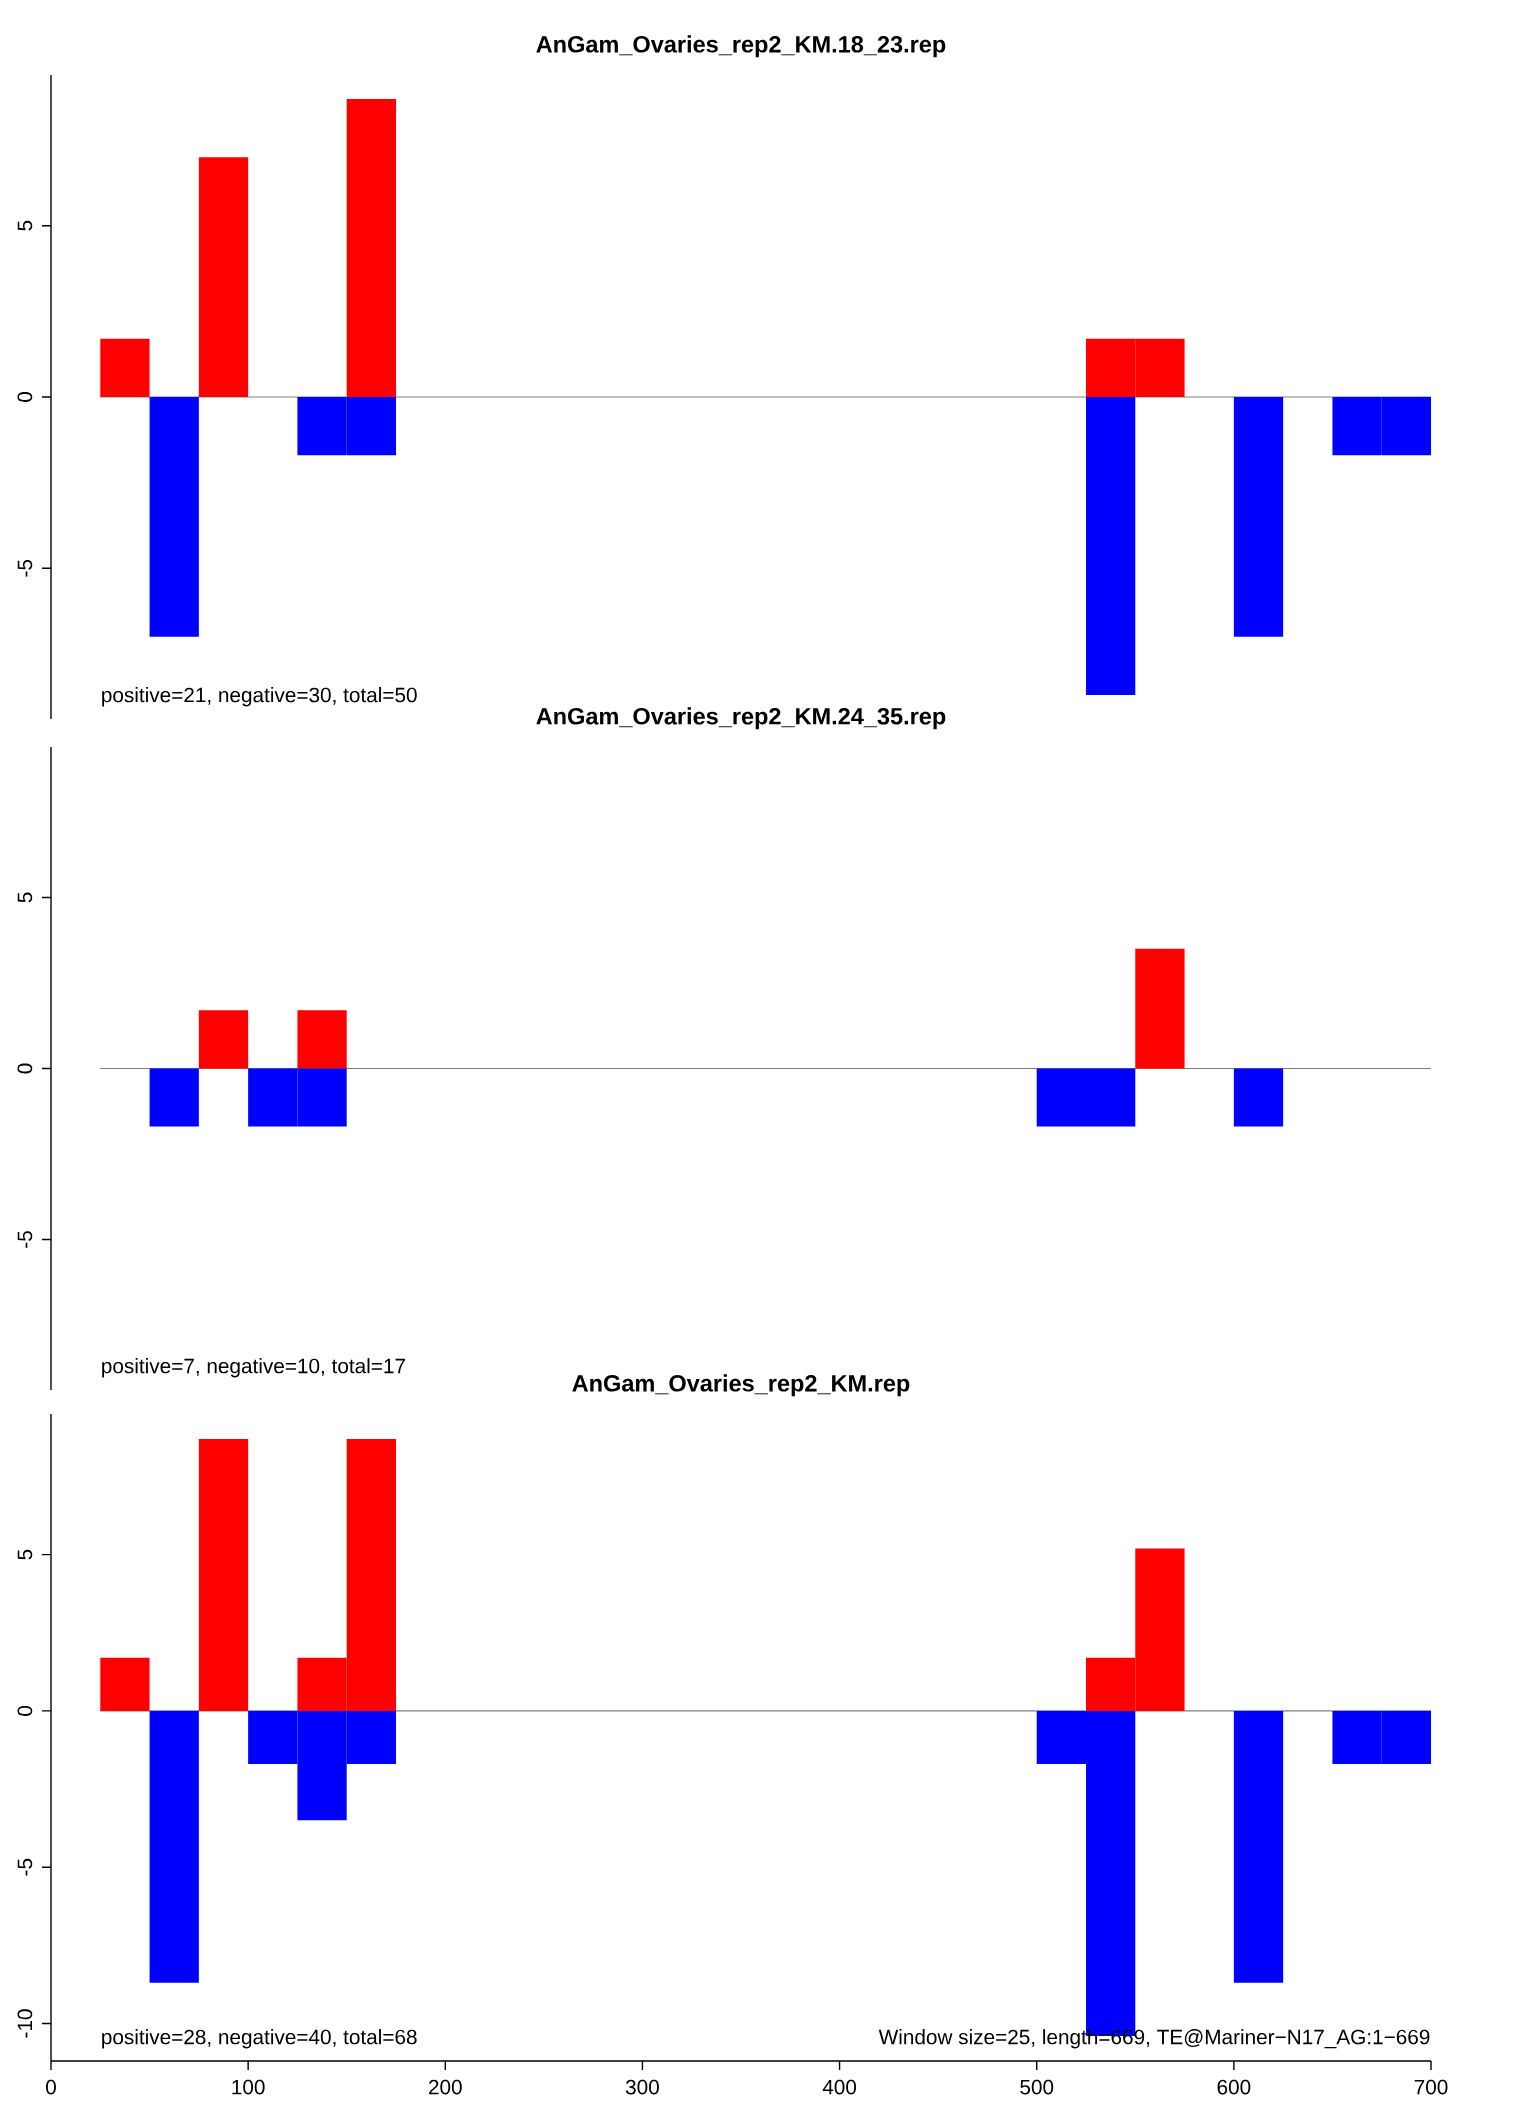 The image size is (1536, 2112). I want to click on x-tick-label: 400, so click(839, 2087).